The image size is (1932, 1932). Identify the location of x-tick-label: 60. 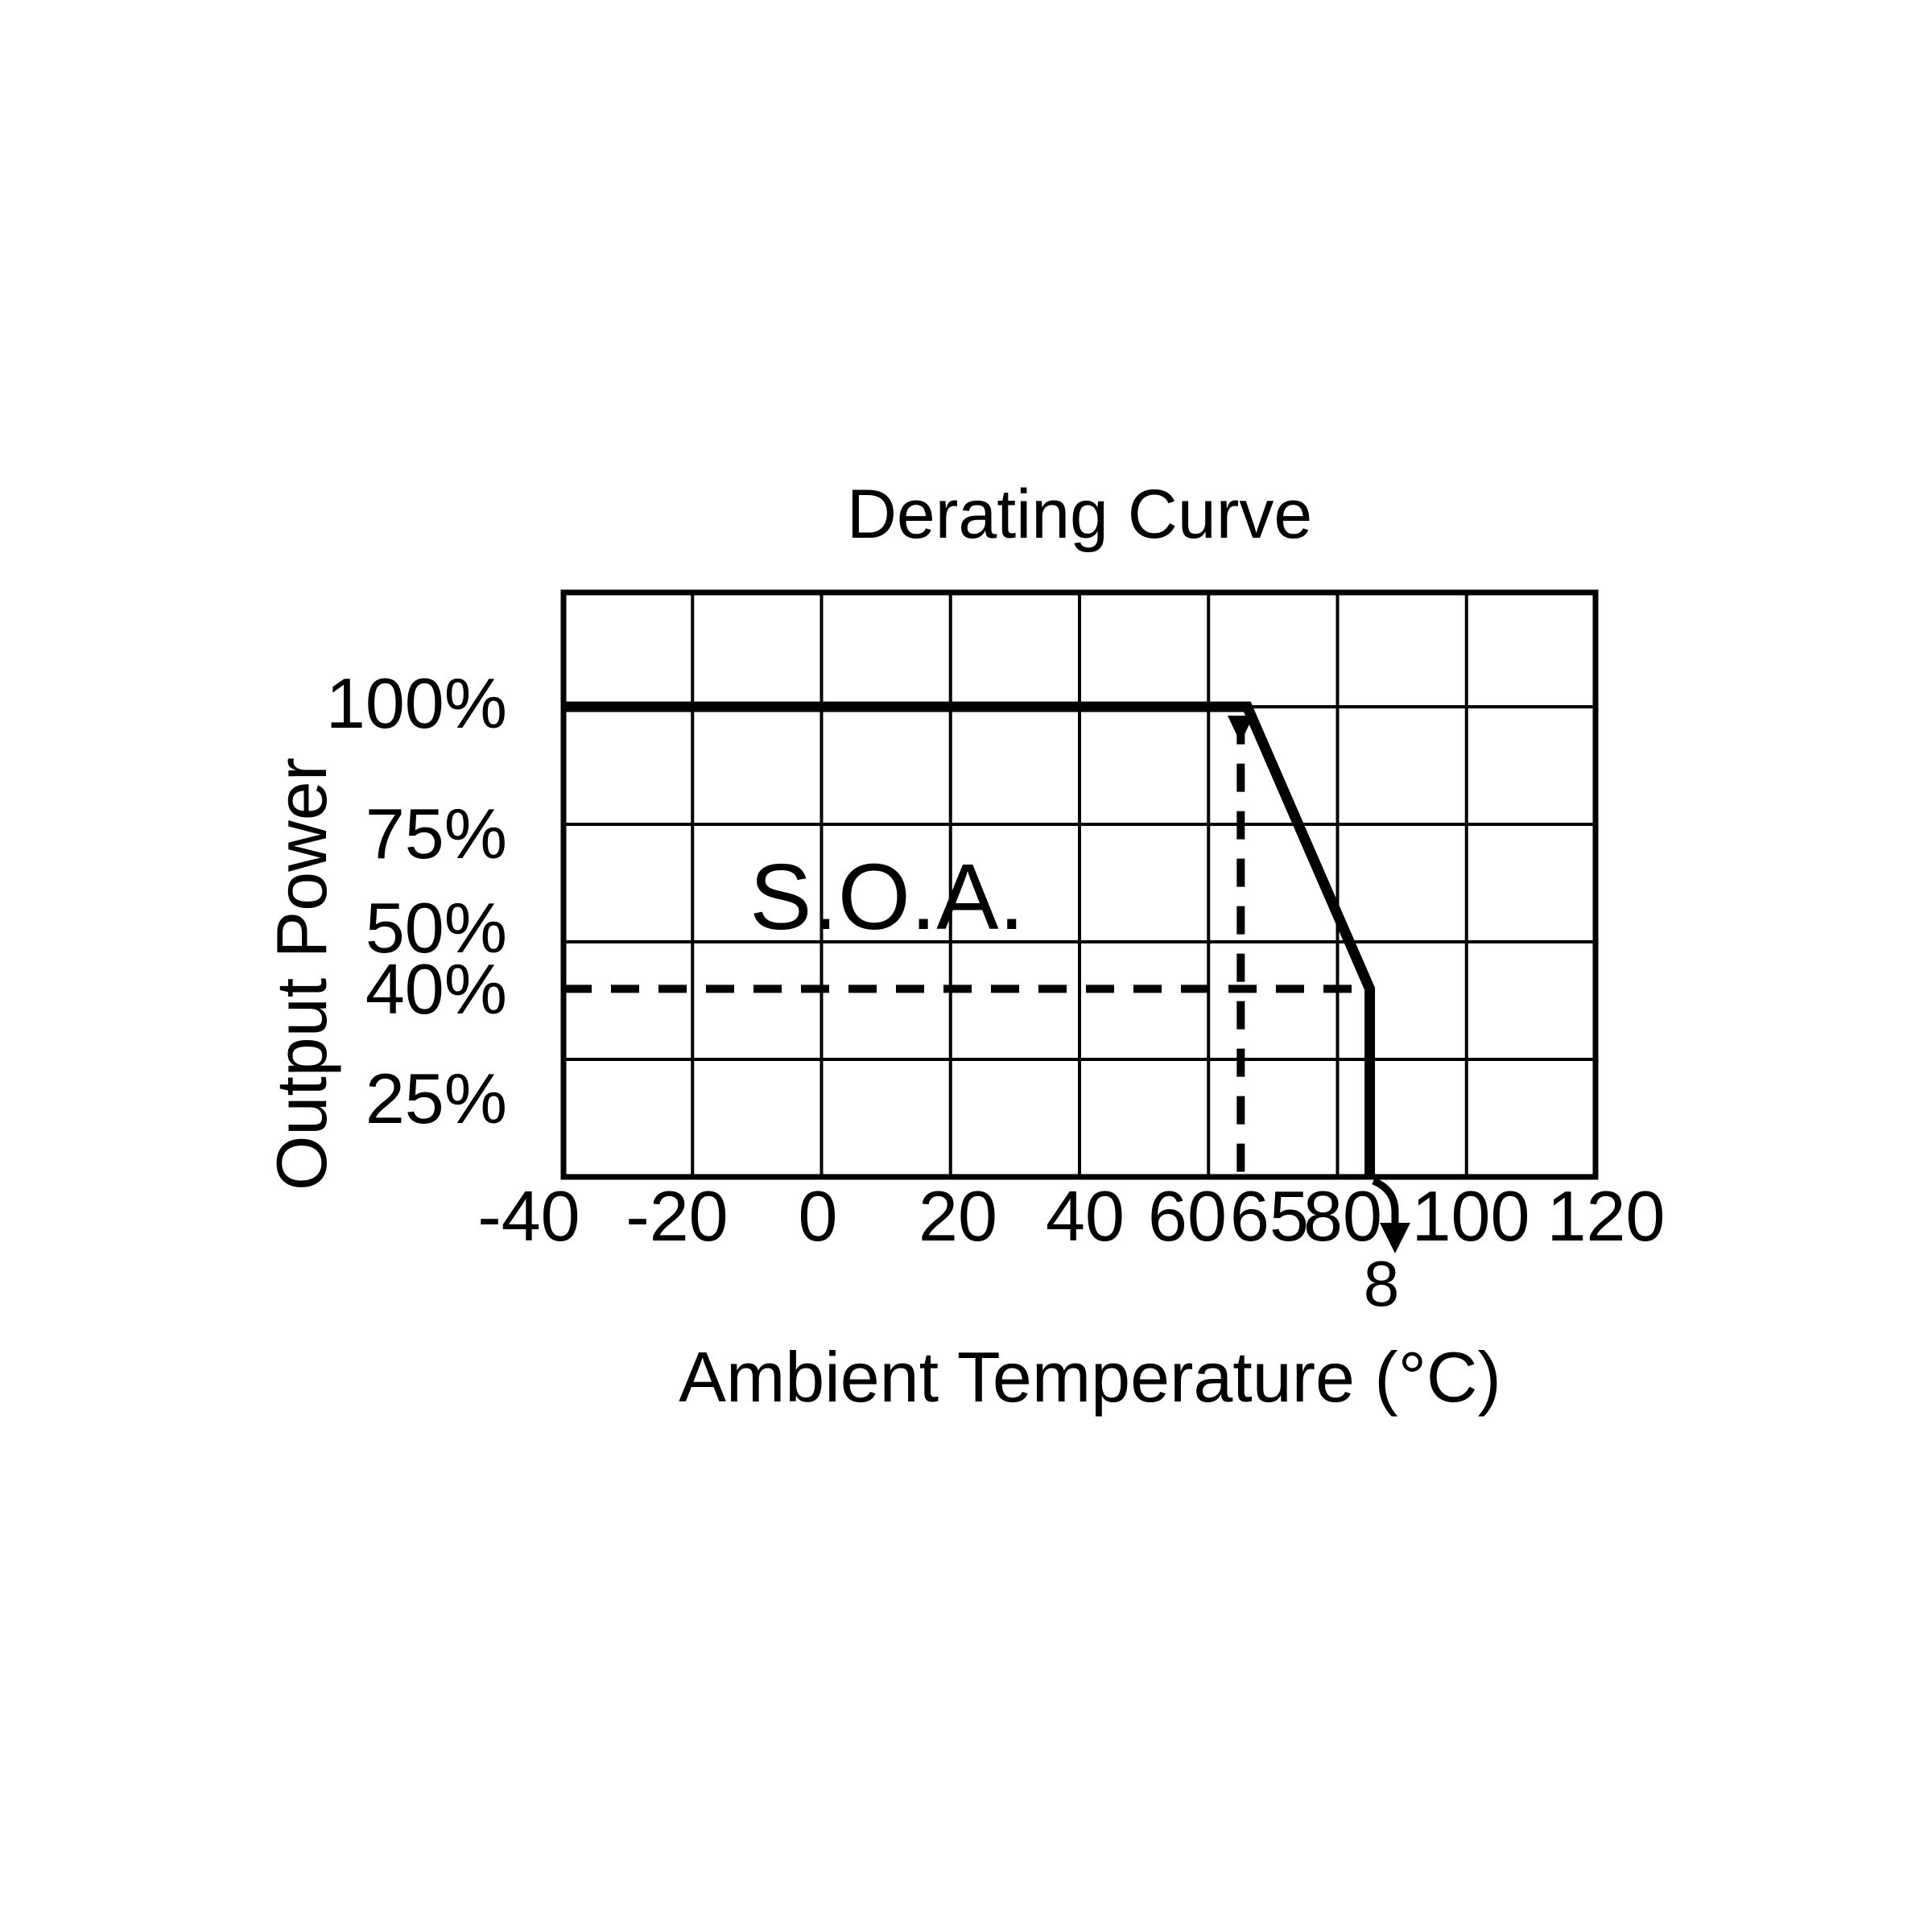
(1187, 1216).